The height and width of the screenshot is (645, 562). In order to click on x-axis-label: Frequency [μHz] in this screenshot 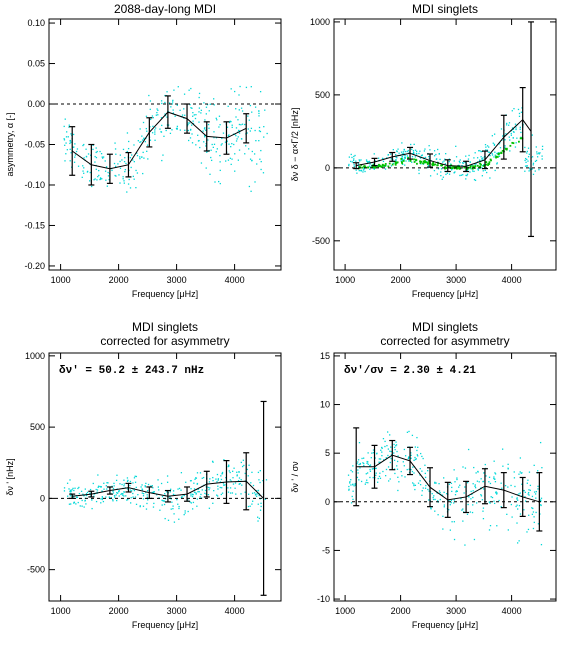, I will do `click(445, 294)`.